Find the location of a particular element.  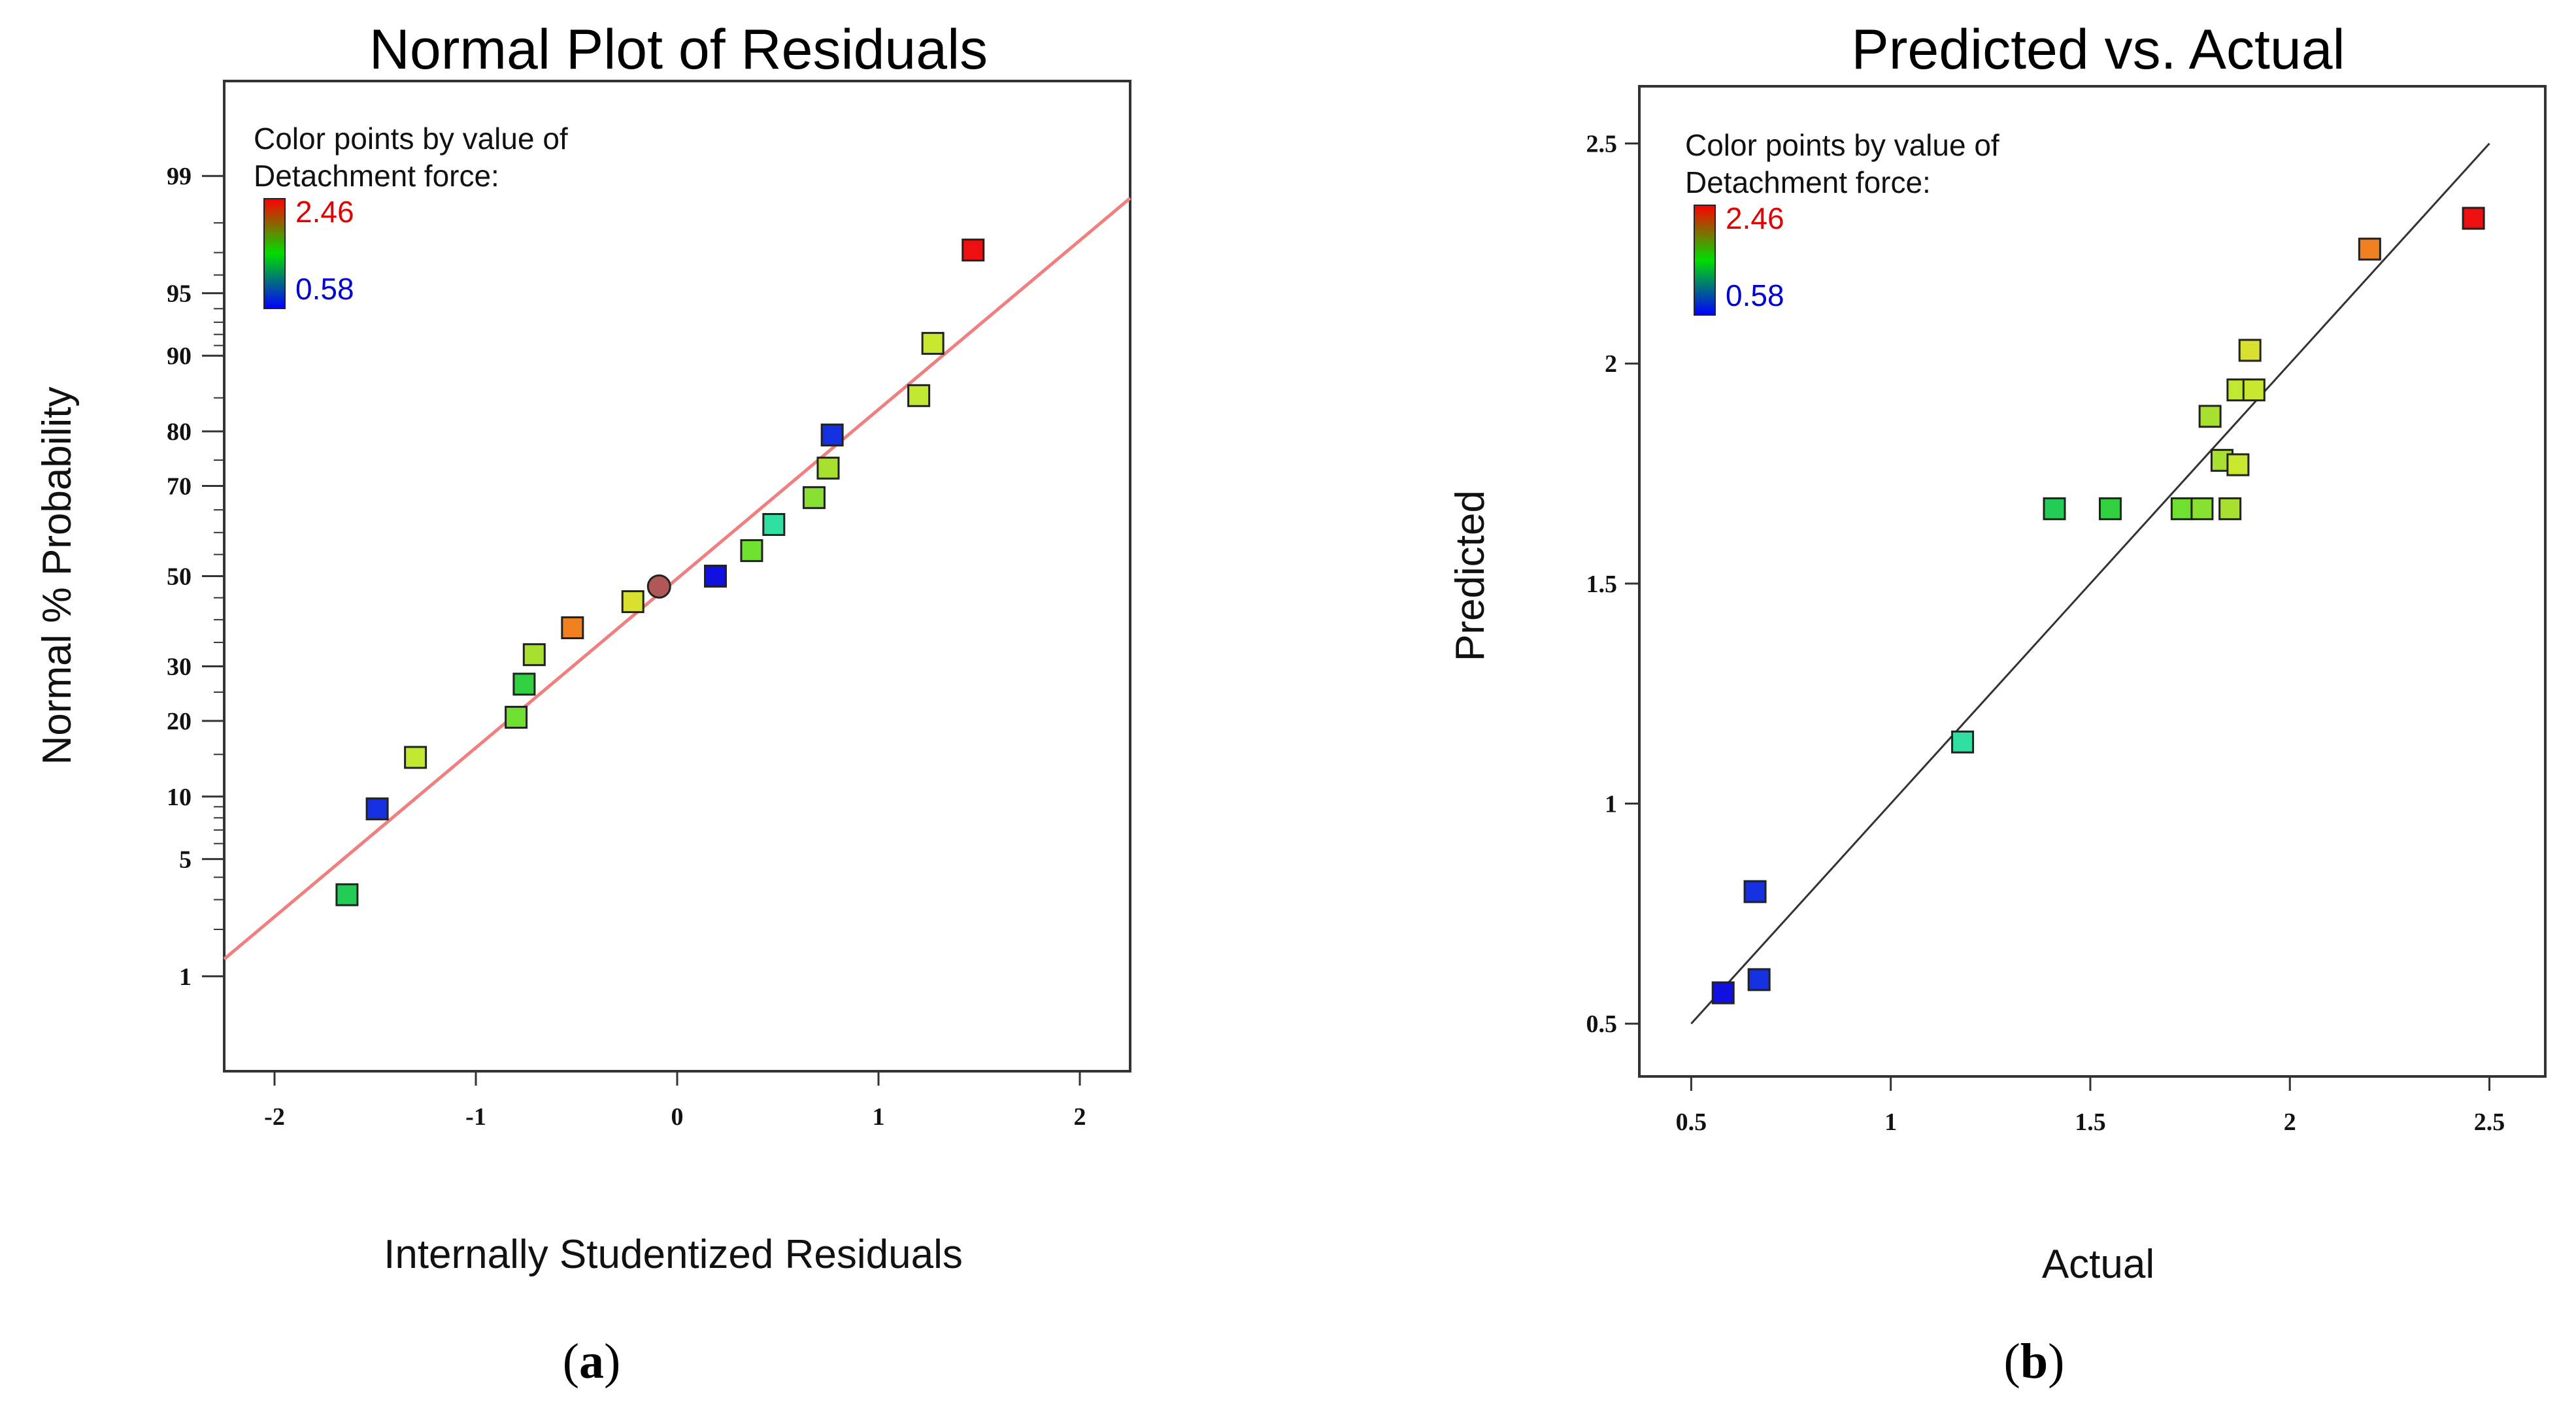

chart-a-title: Normal Plot of Residuals is located at coordinates (678, 49).